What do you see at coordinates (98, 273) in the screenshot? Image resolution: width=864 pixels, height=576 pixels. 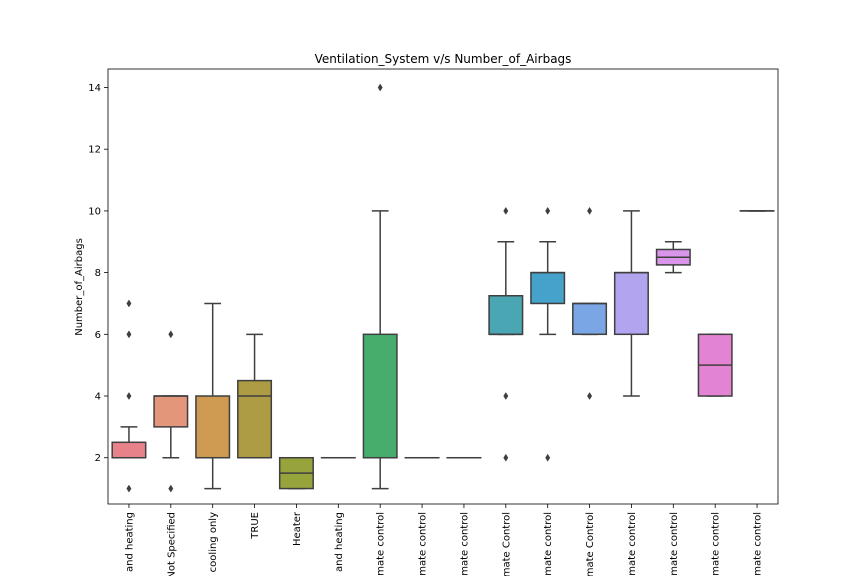 I see `y-tick-label: 8` at bounding box center [98, 273].